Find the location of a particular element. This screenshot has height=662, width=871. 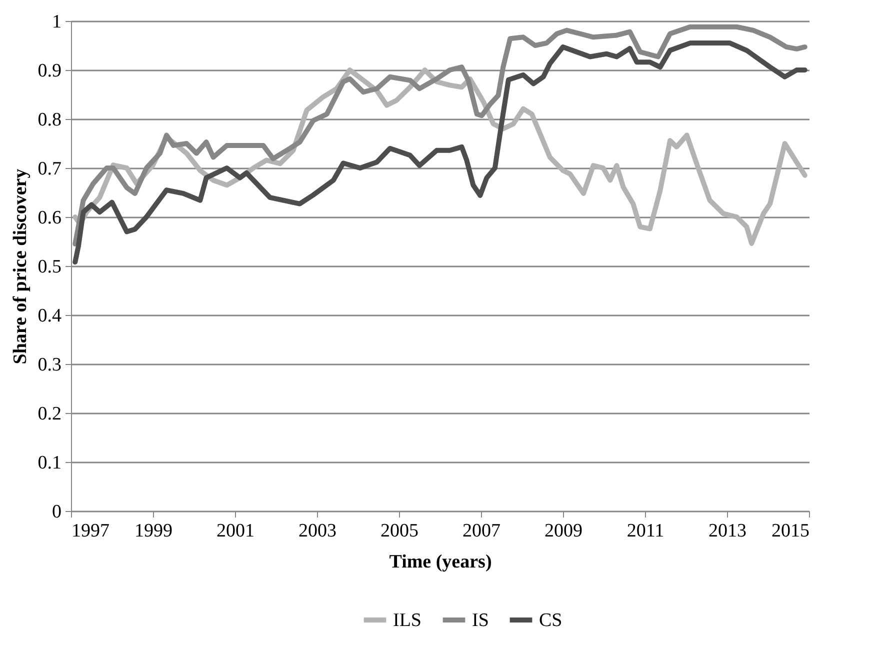

y-tick-label: 0 is located at coordinates (57, 512).